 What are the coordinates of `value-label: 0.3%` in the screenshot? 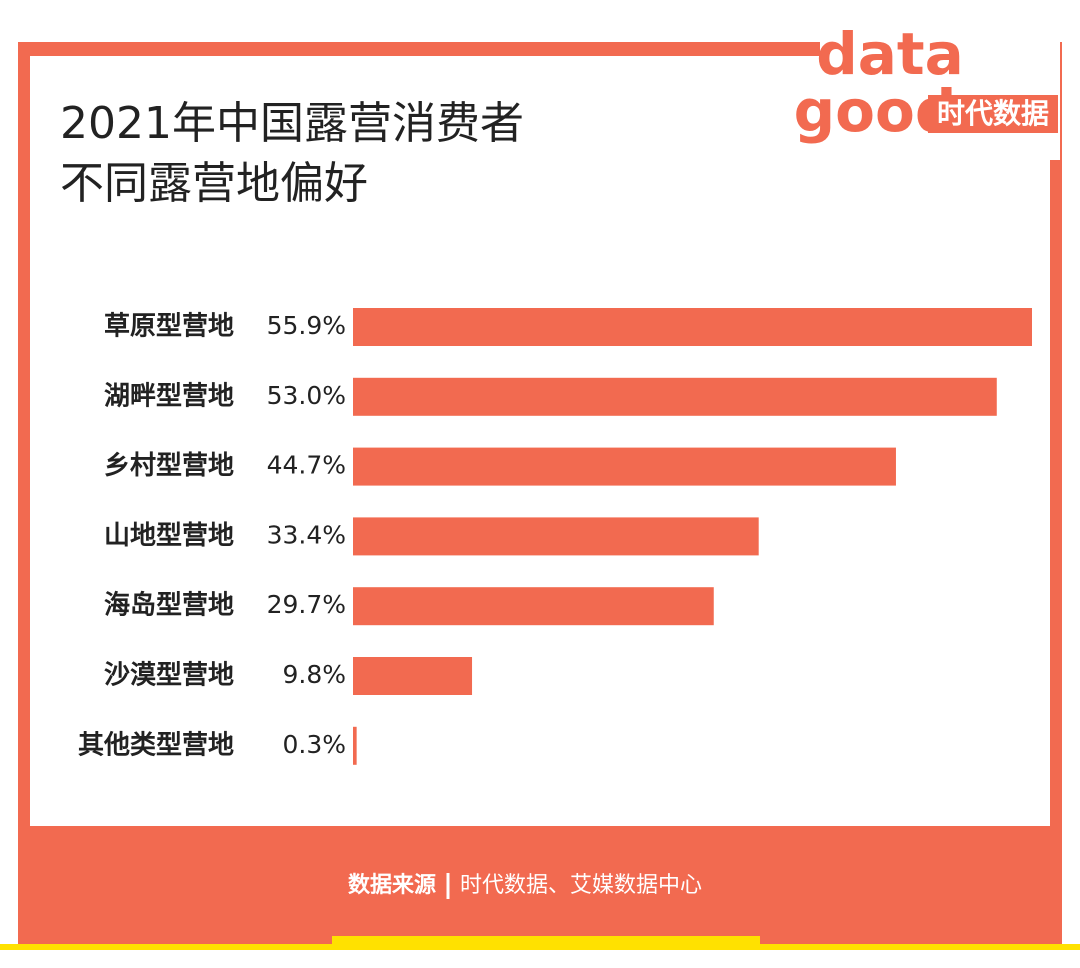 It's located at (314, 744).